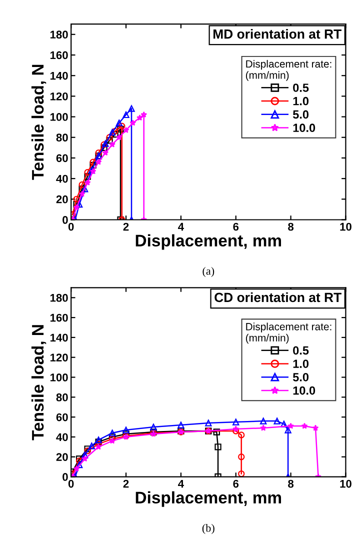  Describe the element at coordinates (277, 34) in the screenshot. I see `chart-title: MD orientation at RT` at that location.